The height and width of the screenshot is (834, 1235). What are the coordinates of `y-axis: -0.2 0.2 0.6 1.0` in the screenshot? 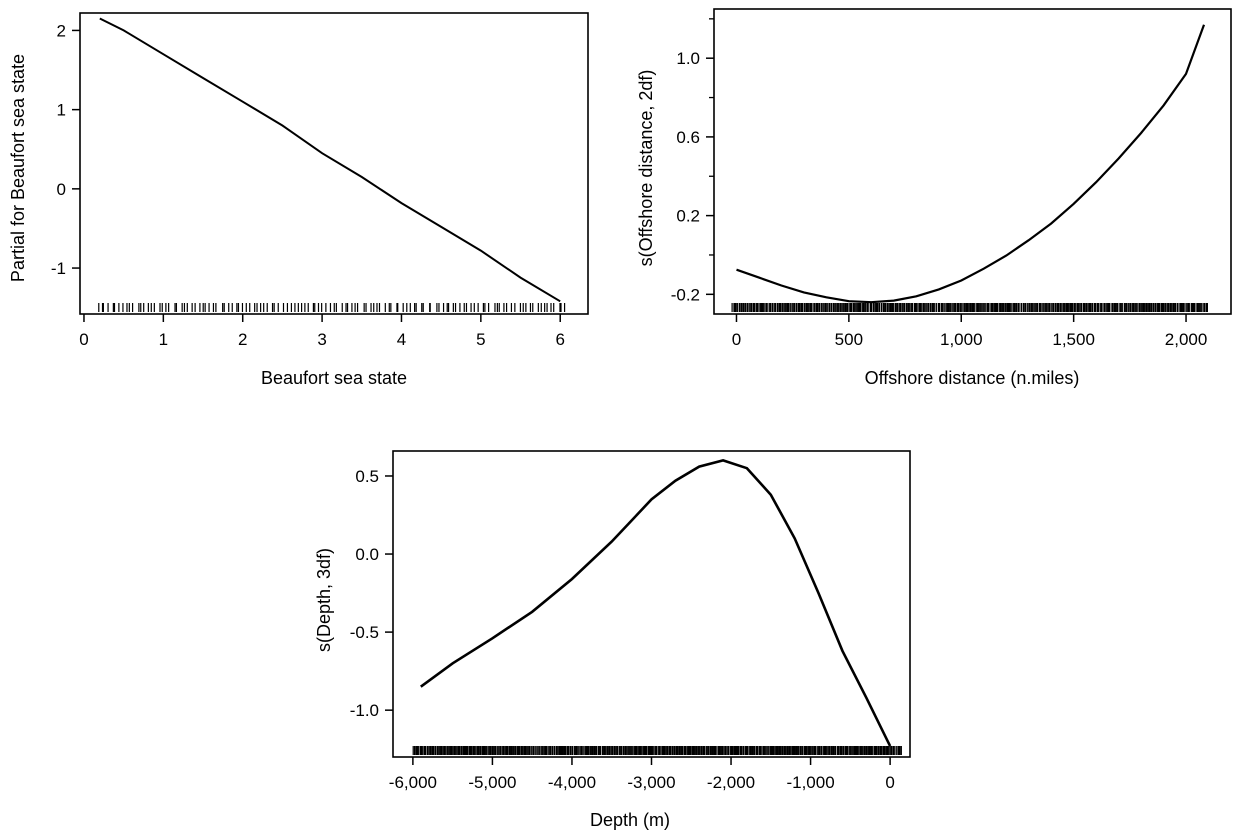 It's located at (692, 161).